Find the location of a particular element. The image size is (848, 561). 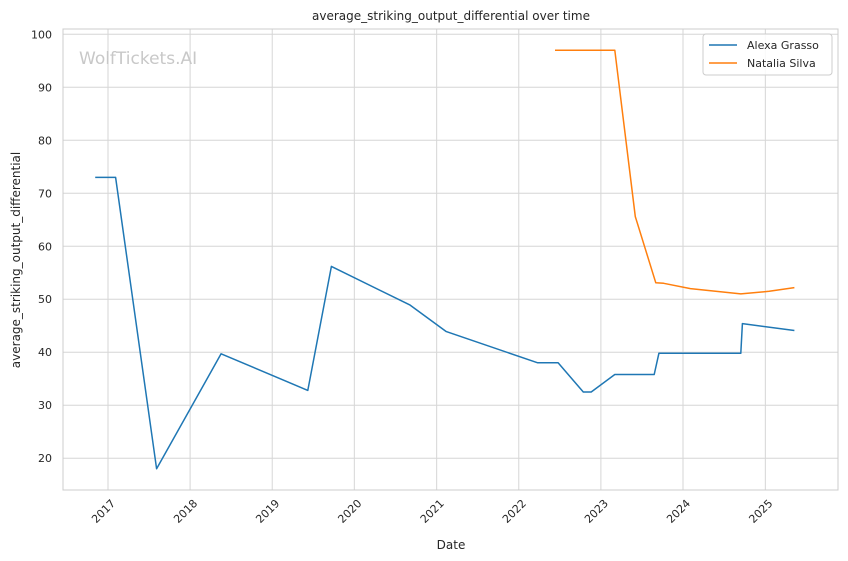

x-tick-label: 2021 is located at coordinates (432, 511).